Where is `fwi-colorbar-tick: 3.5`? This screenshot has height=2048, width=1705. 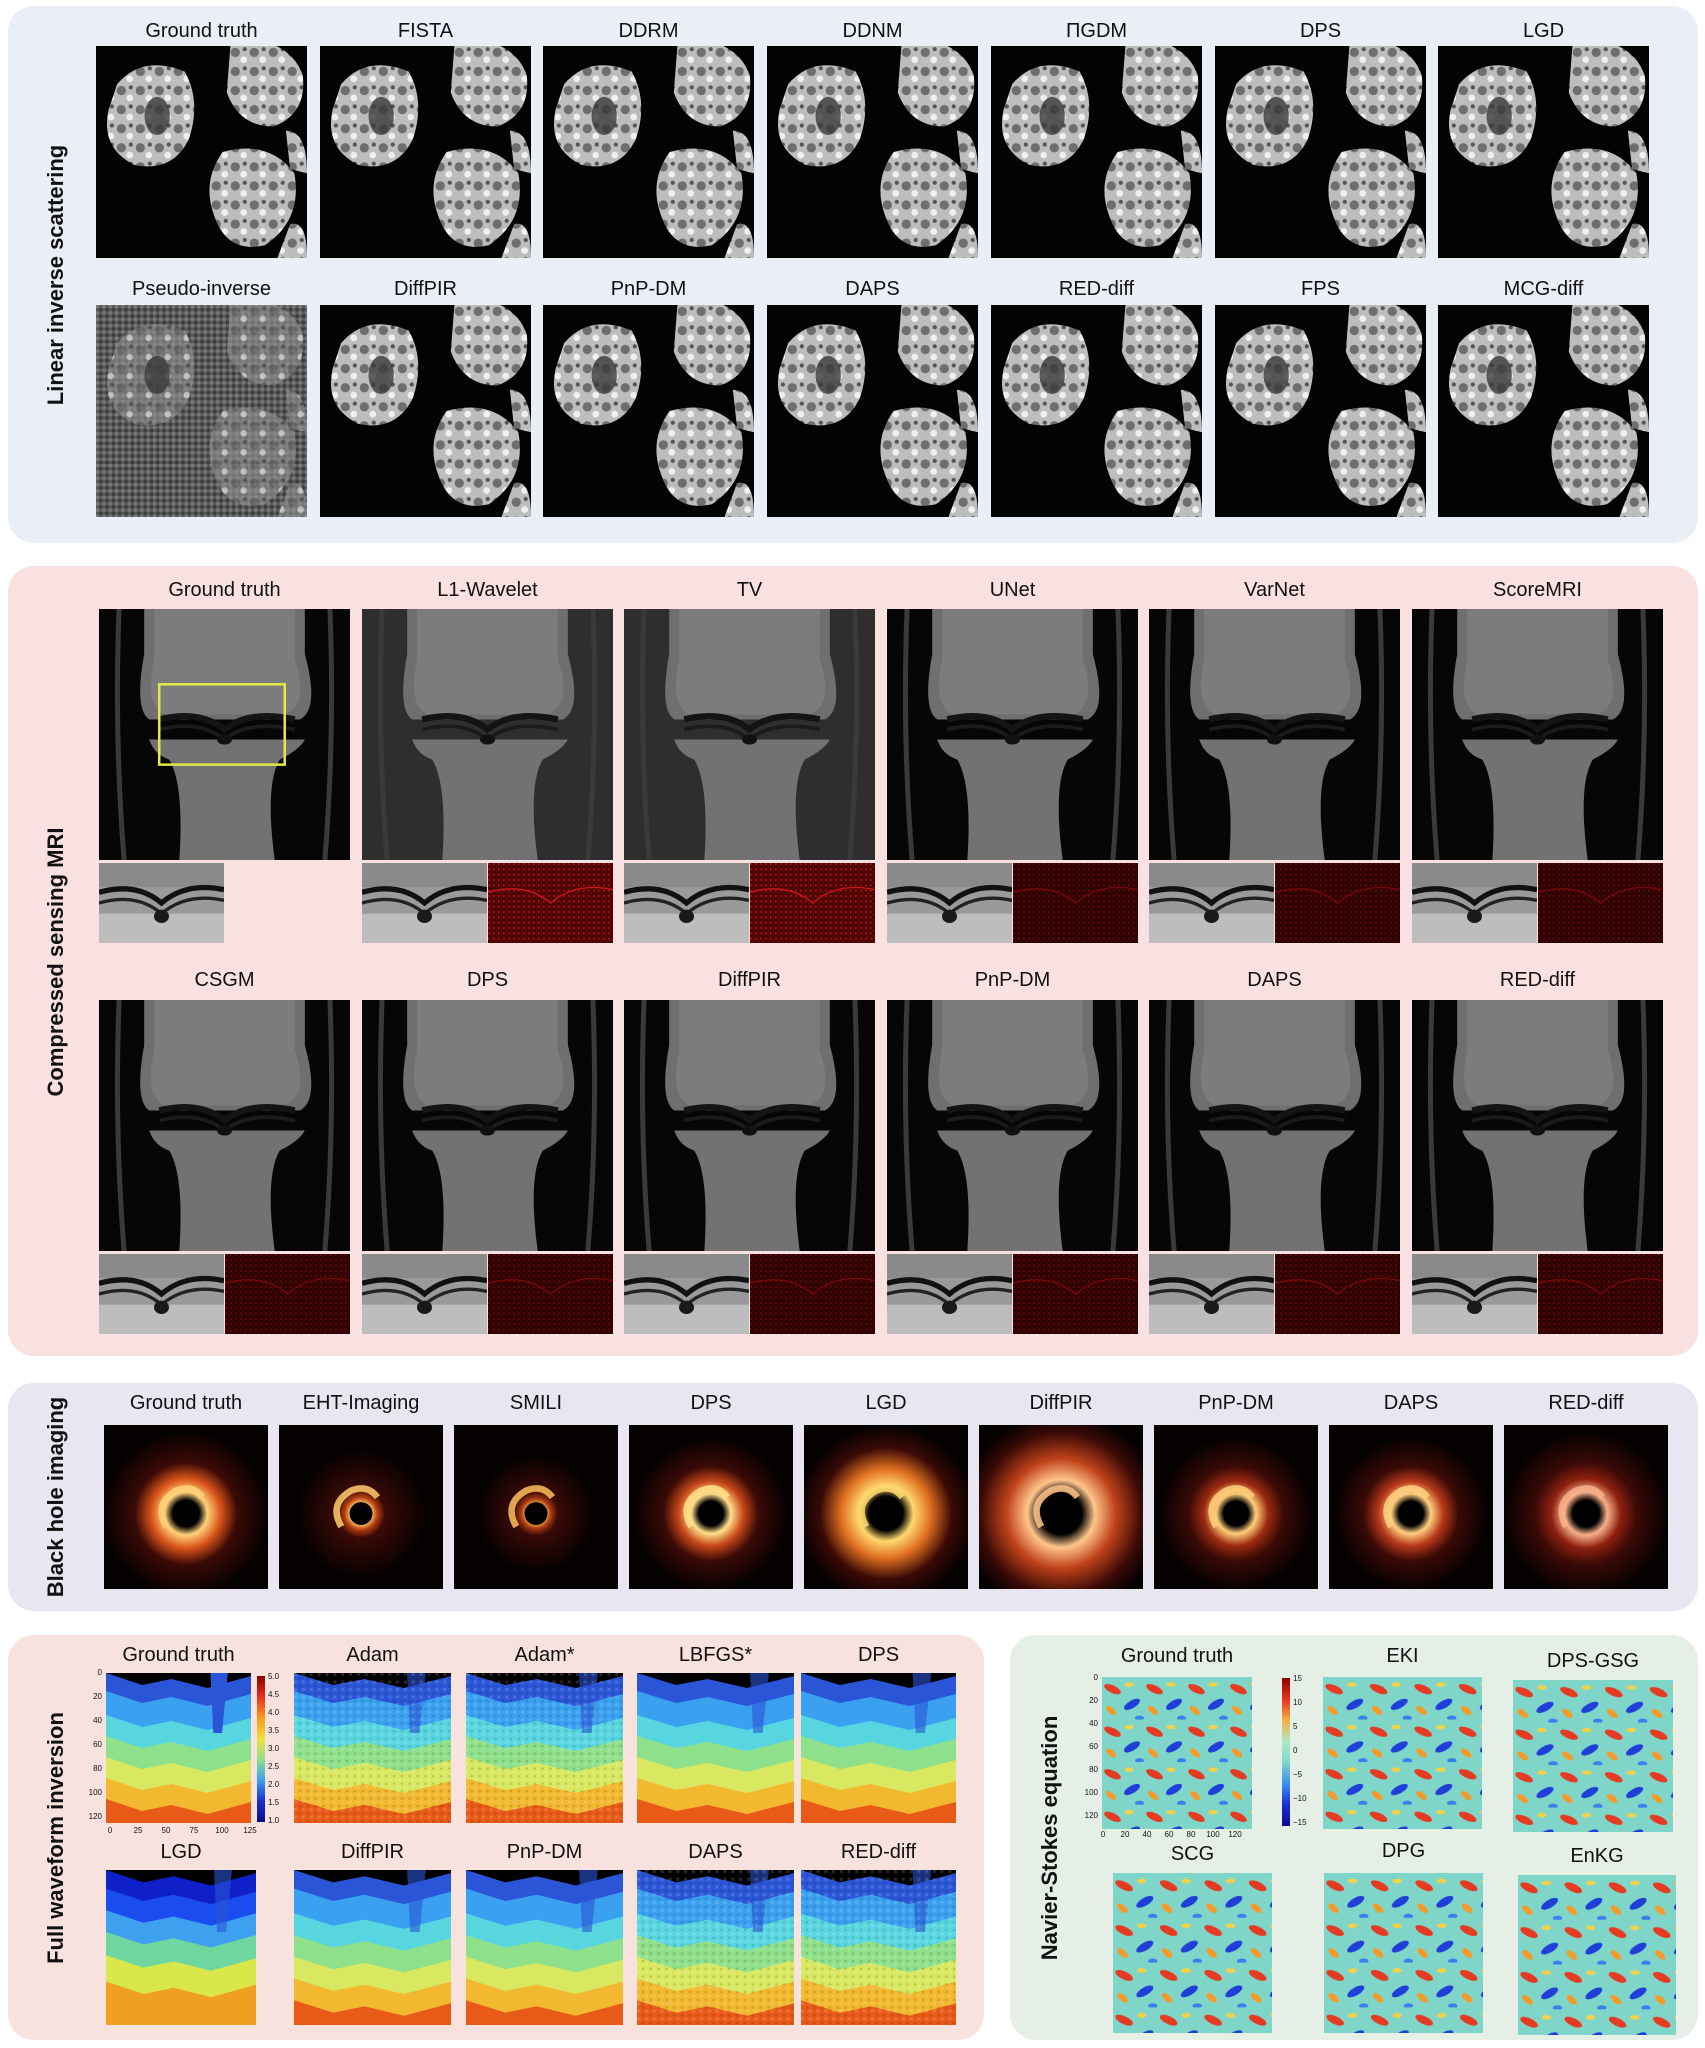 fwi-colorbar-tick: 3.5 is located at coordinates (279, 1730).